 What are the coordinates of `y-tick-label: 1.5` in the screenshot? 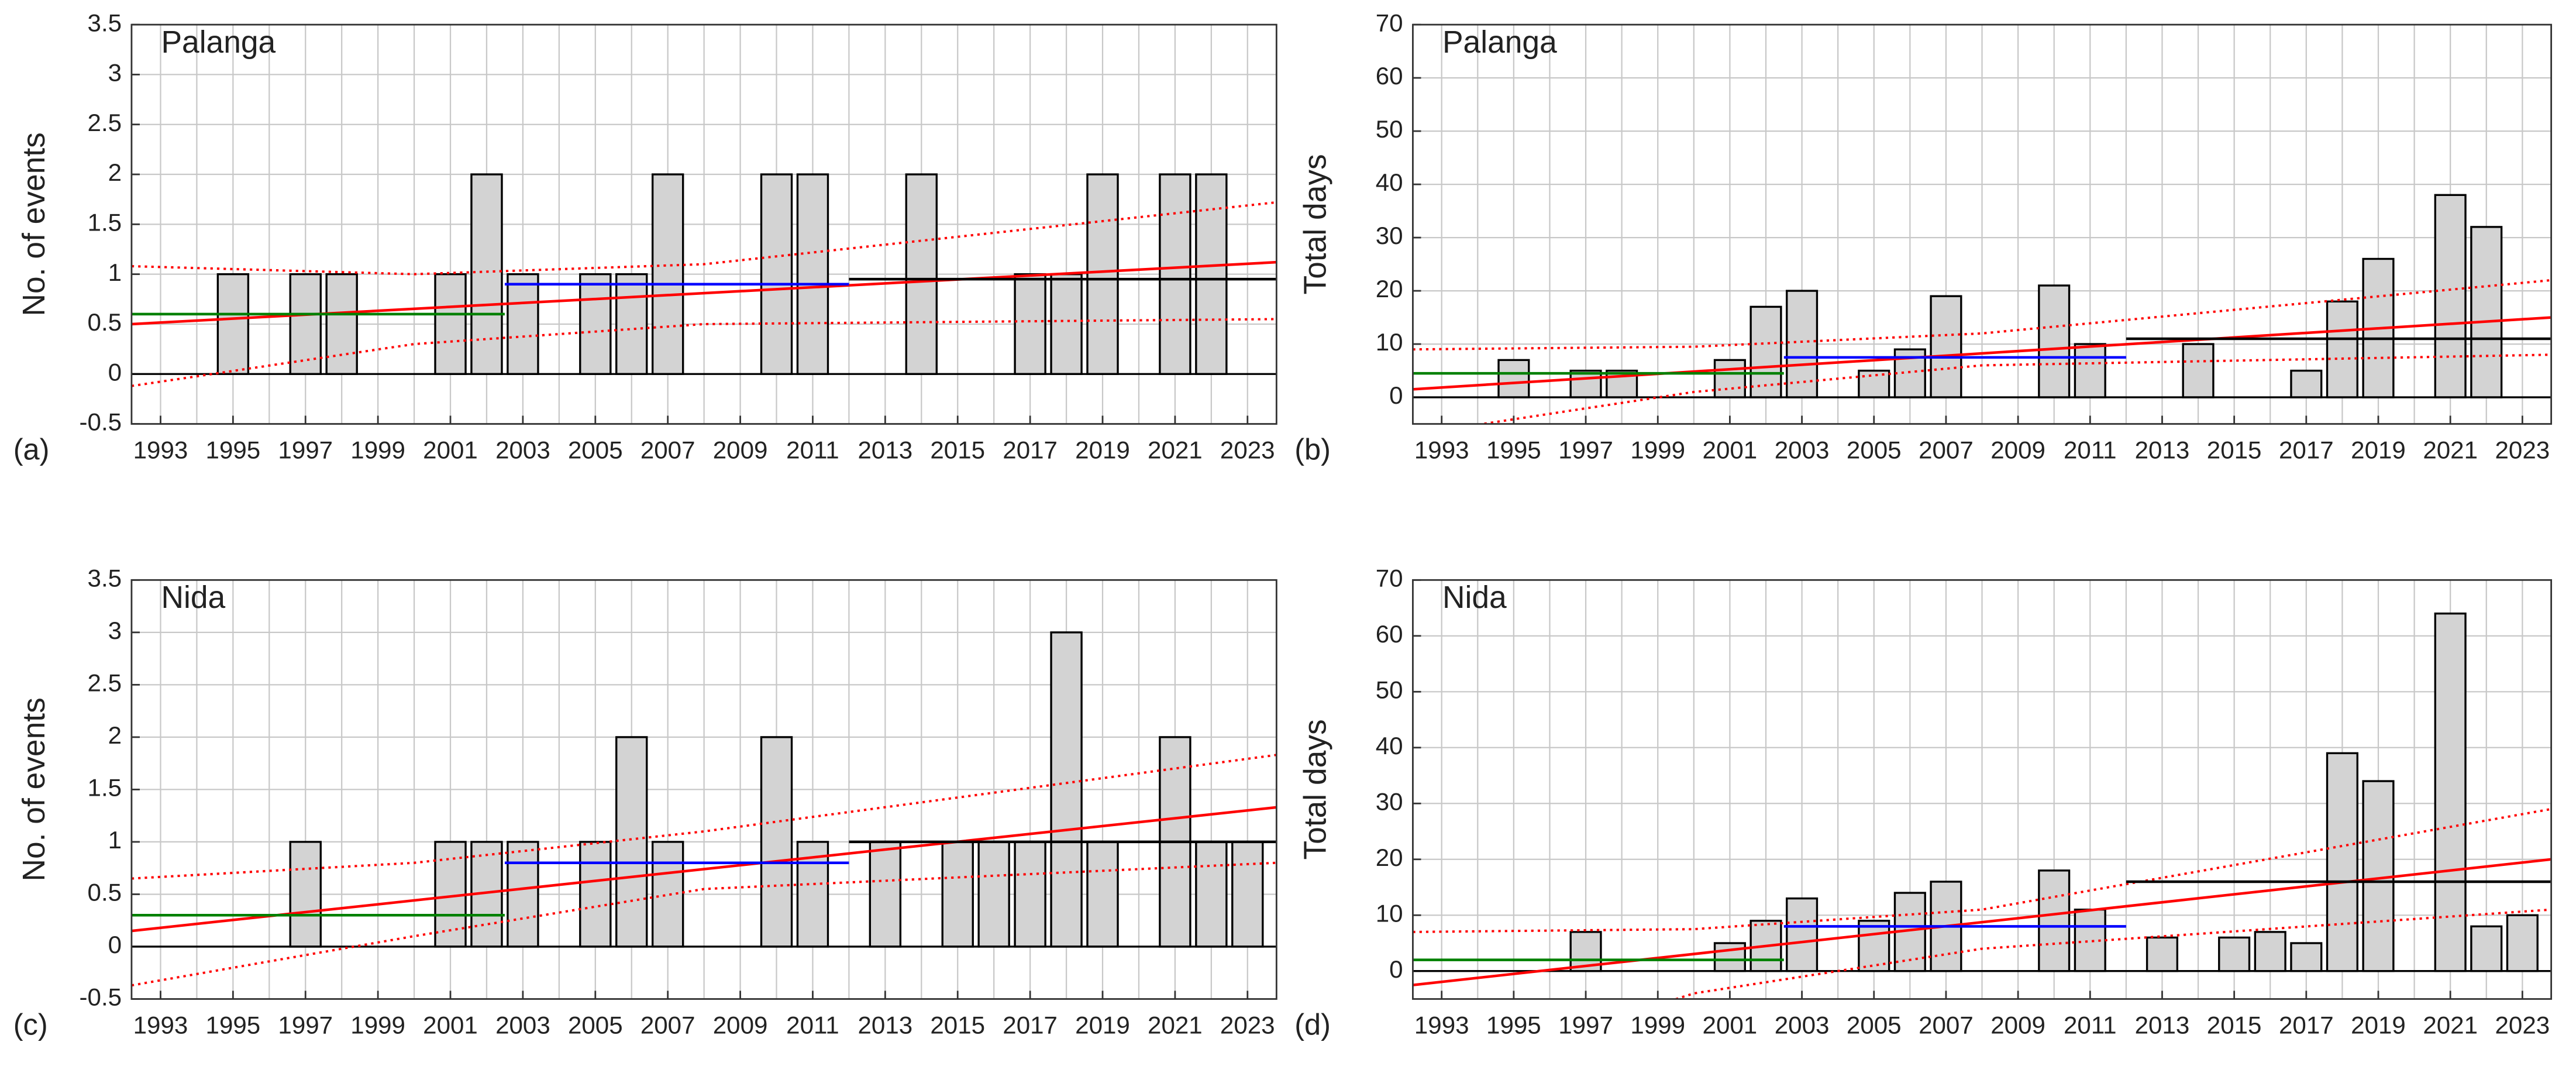 It's located at (105, 788).